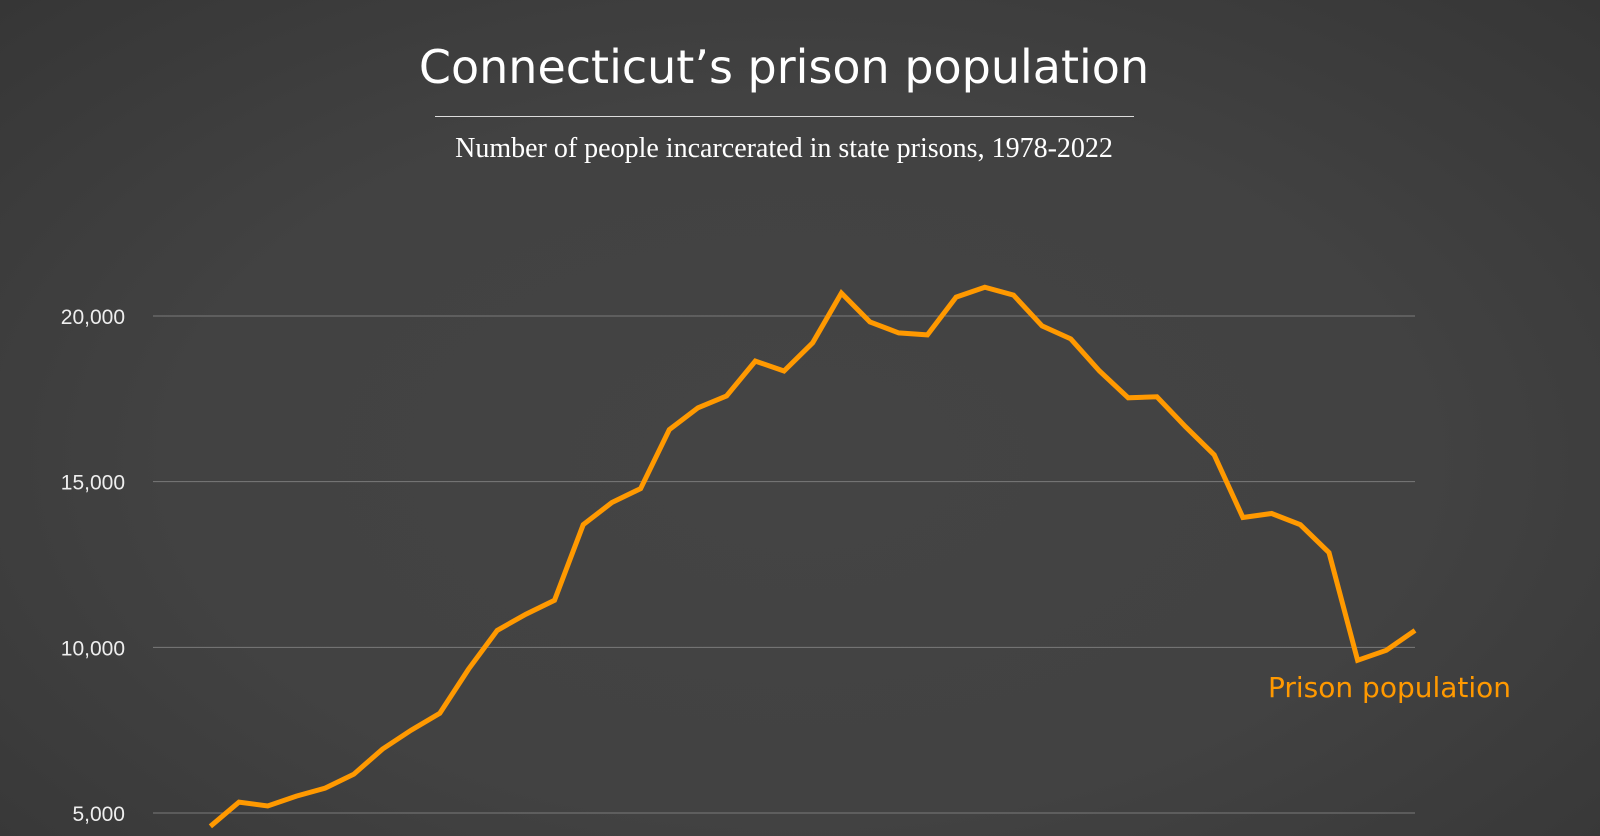  I want to click on y-tick-label: 15,000, so click(93, 483).